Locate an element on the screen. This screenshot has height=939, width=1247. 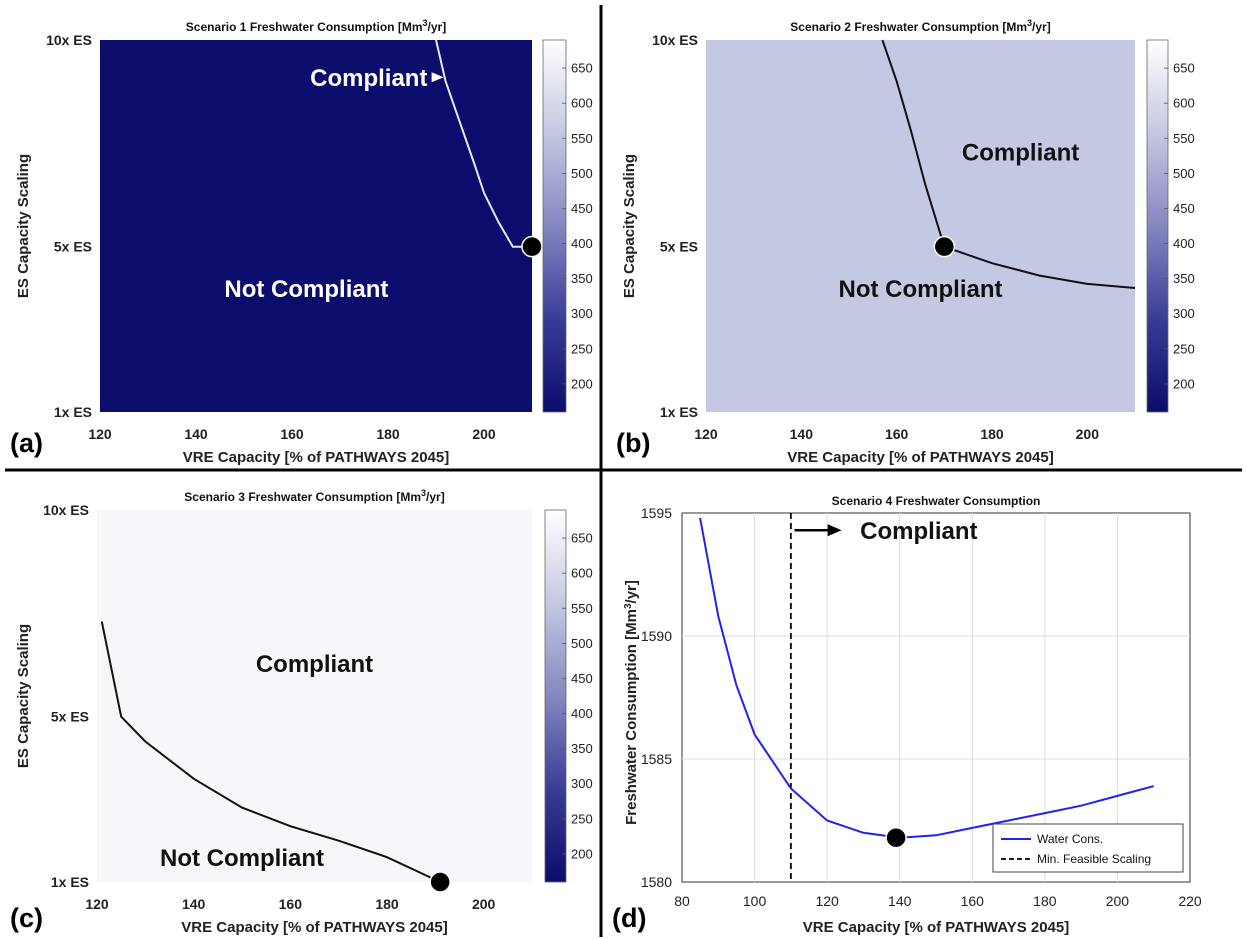
legend-label: Water Cons. is located at coordinates (1070, 839).